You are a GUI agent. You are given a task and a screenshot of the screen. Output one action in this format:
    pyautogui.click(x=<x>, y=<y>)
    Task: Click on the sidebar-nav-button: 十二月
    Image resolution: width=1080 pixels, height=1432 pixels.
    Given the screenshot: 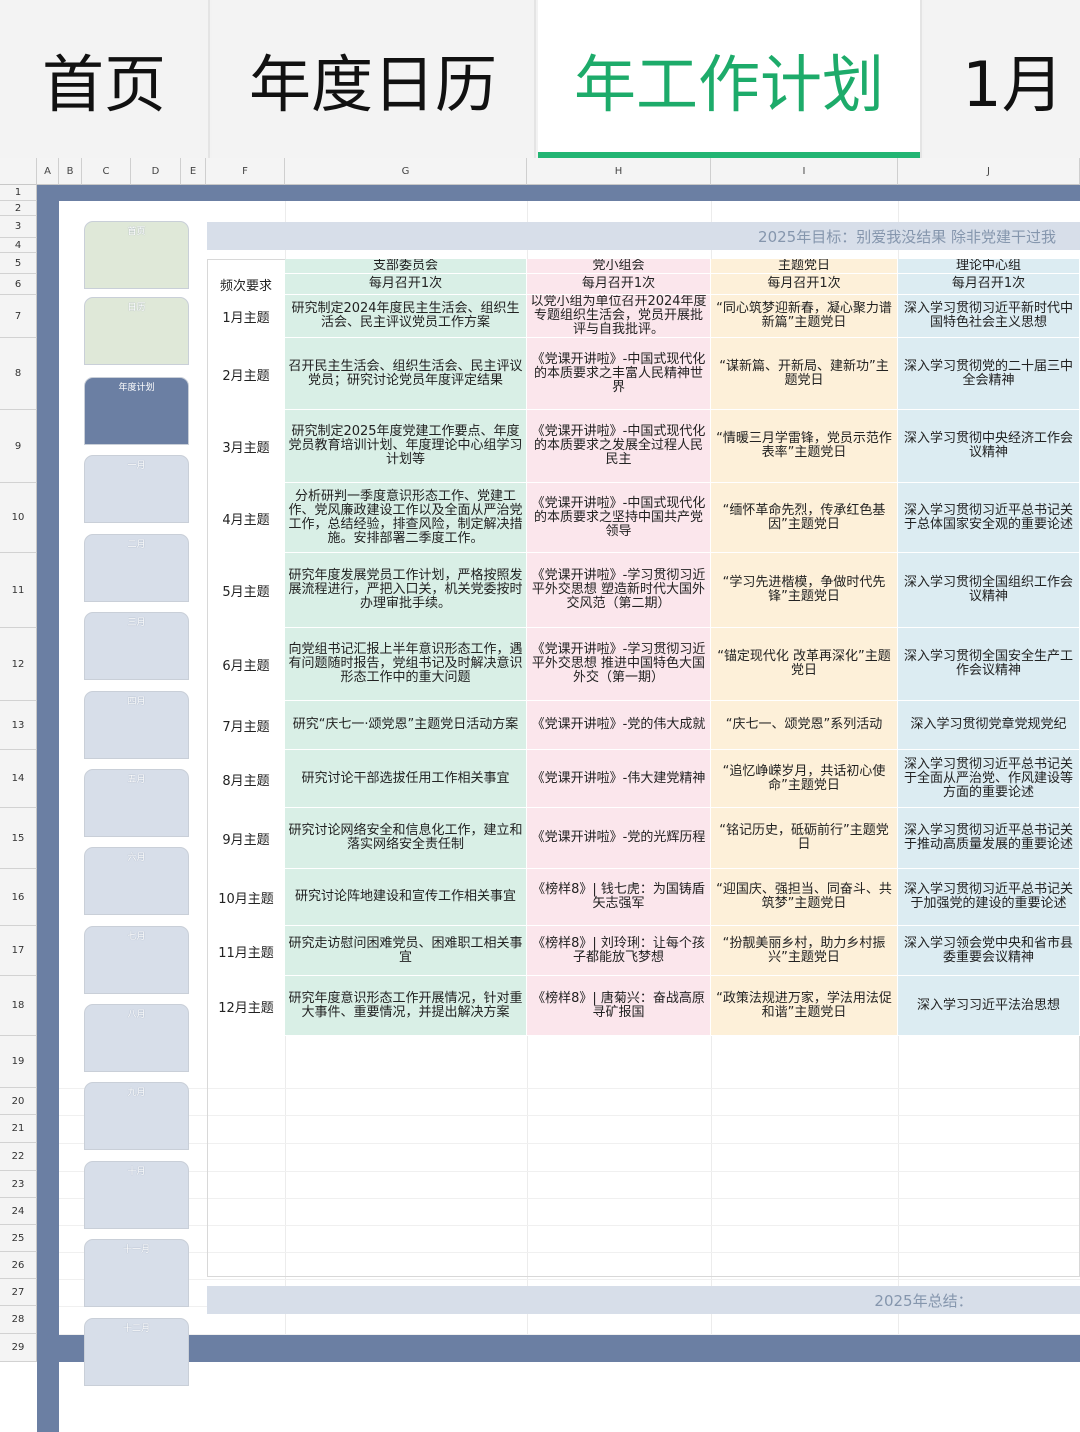 What is the action you would take?
    pyautogui.click(x=136, y=1352)
    